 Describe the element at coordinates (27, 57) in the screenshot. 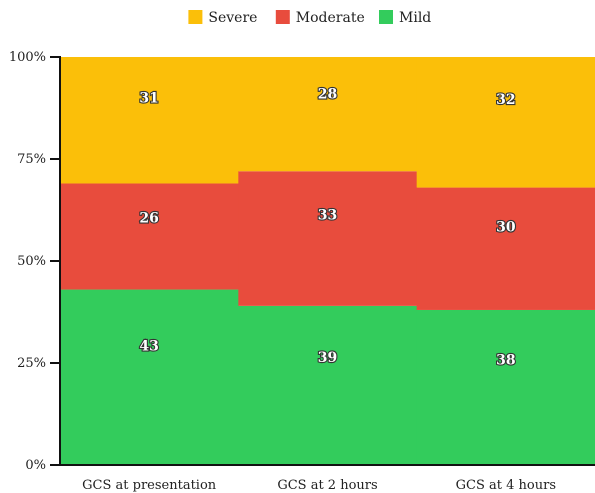

I see `y-tick-label: 100%` at that location.